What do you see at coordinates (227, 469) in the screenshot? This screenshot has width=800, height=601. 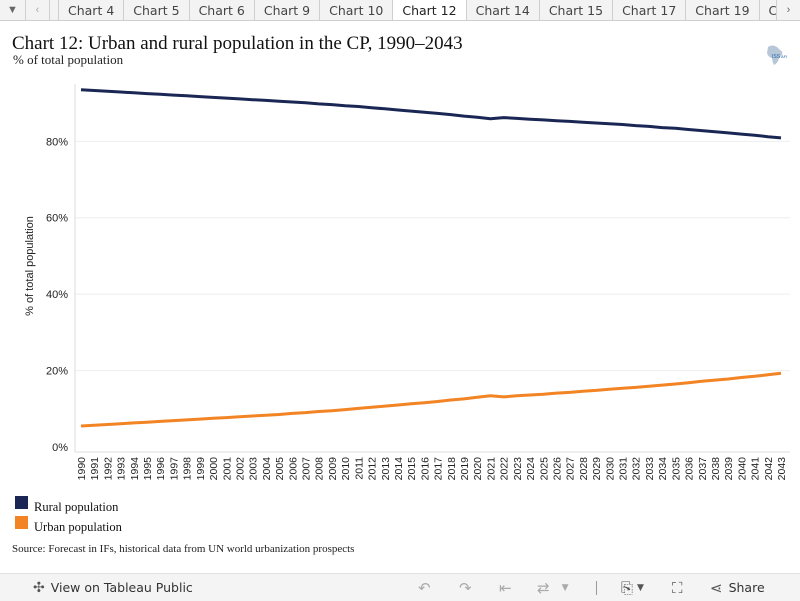 I see `x-tick-label: 2001` at bounding box center [227, 469].